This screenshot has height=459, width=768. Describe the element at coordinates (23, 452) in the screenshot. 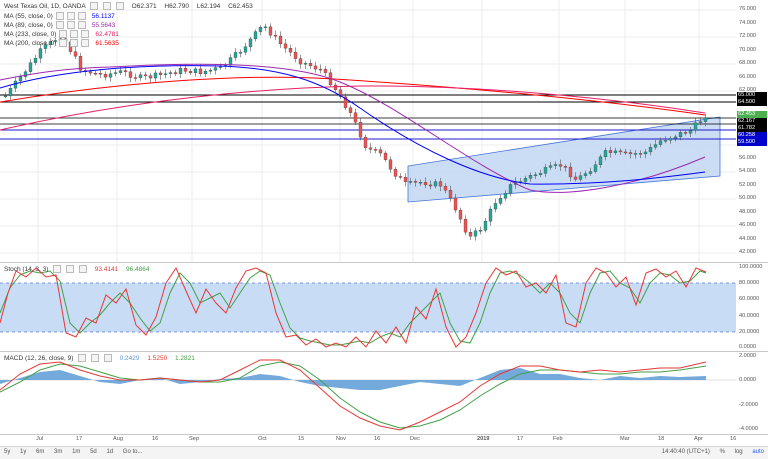

I see `range-1y: 1y` at that location.